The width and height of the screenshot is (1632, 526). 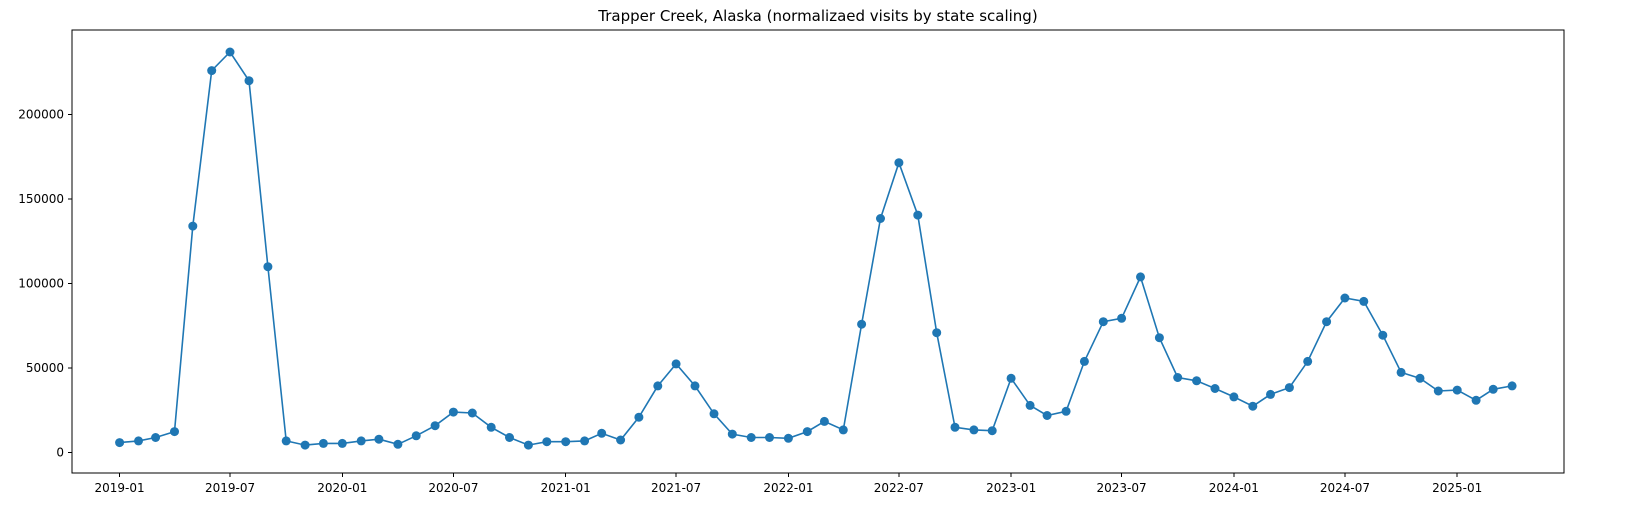 I want to click on x-tick-label: 2021-07, so click(x=676, y=488).